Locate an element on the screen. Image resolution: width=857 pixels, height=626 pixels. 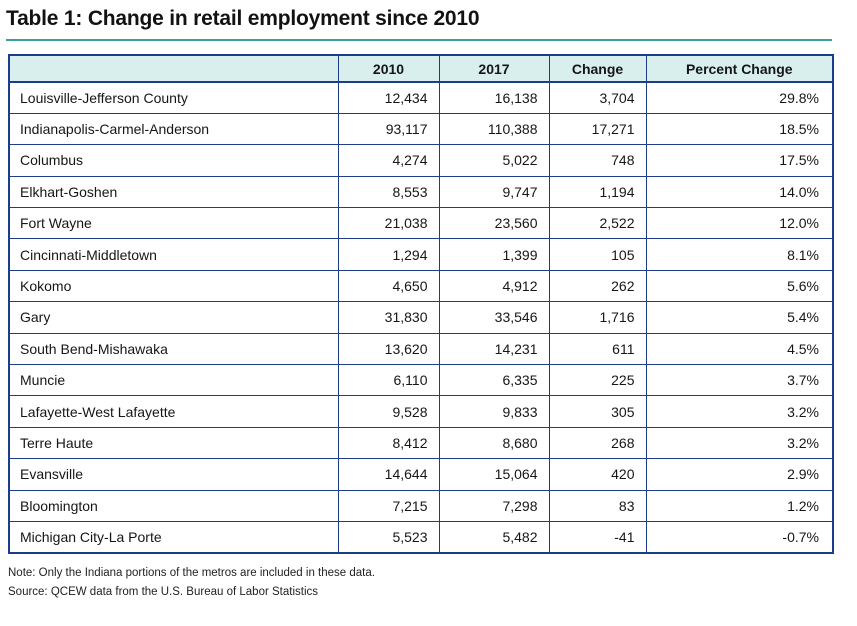
value-2010-cell: 6,110 is located at coordinates (388, 380).